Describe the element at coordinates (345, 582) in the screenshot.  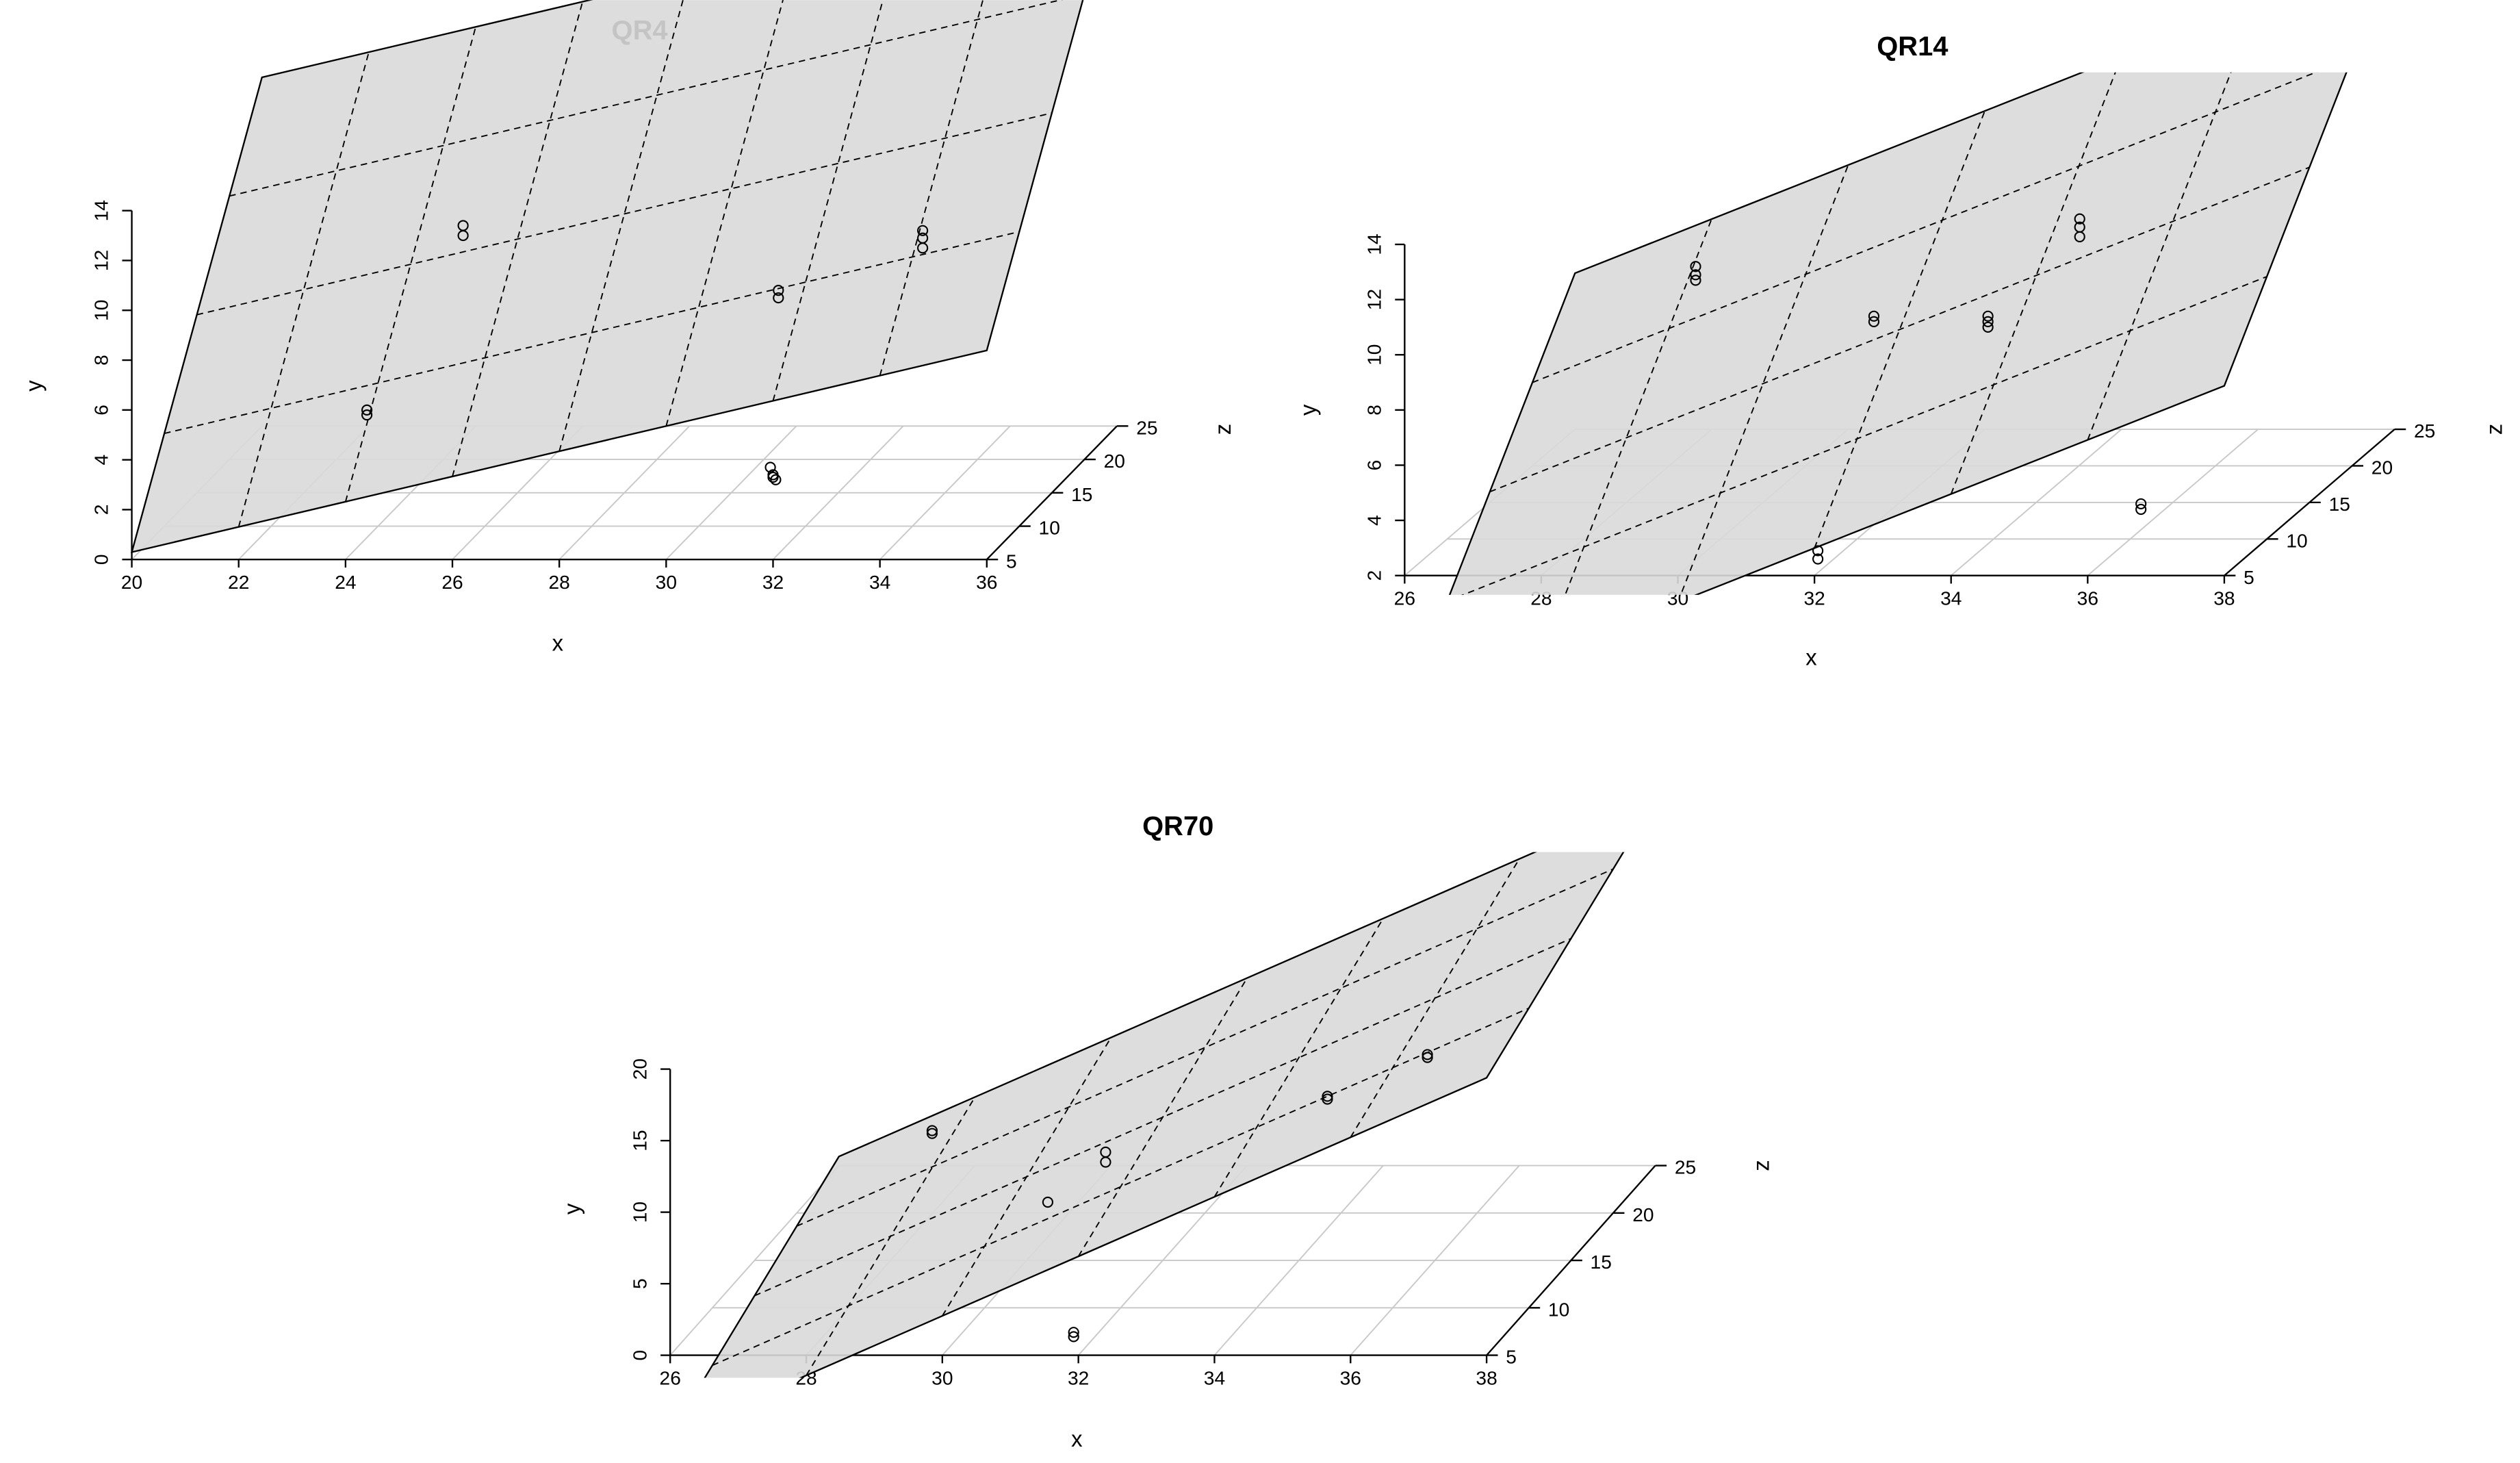
I see `x-tick-label: 24` at that location.